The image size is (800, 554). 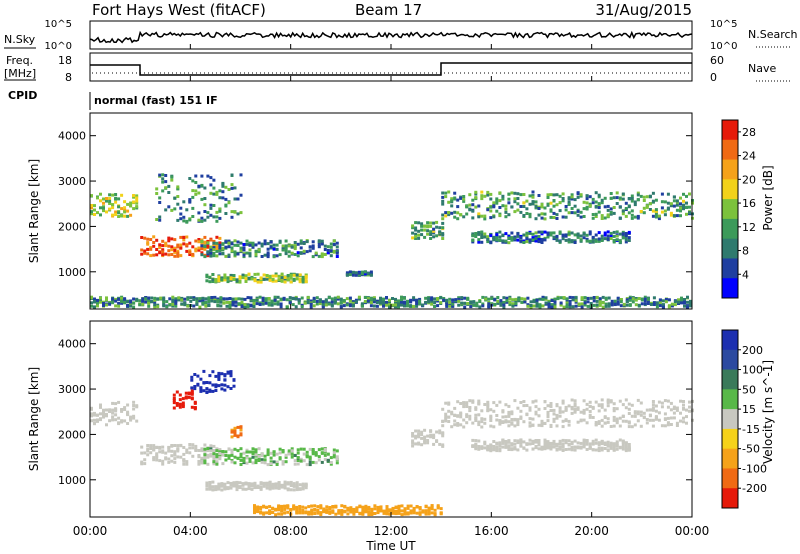 I want to click on velocity-y-tick-label: 1000, so click(x=72, y=480).